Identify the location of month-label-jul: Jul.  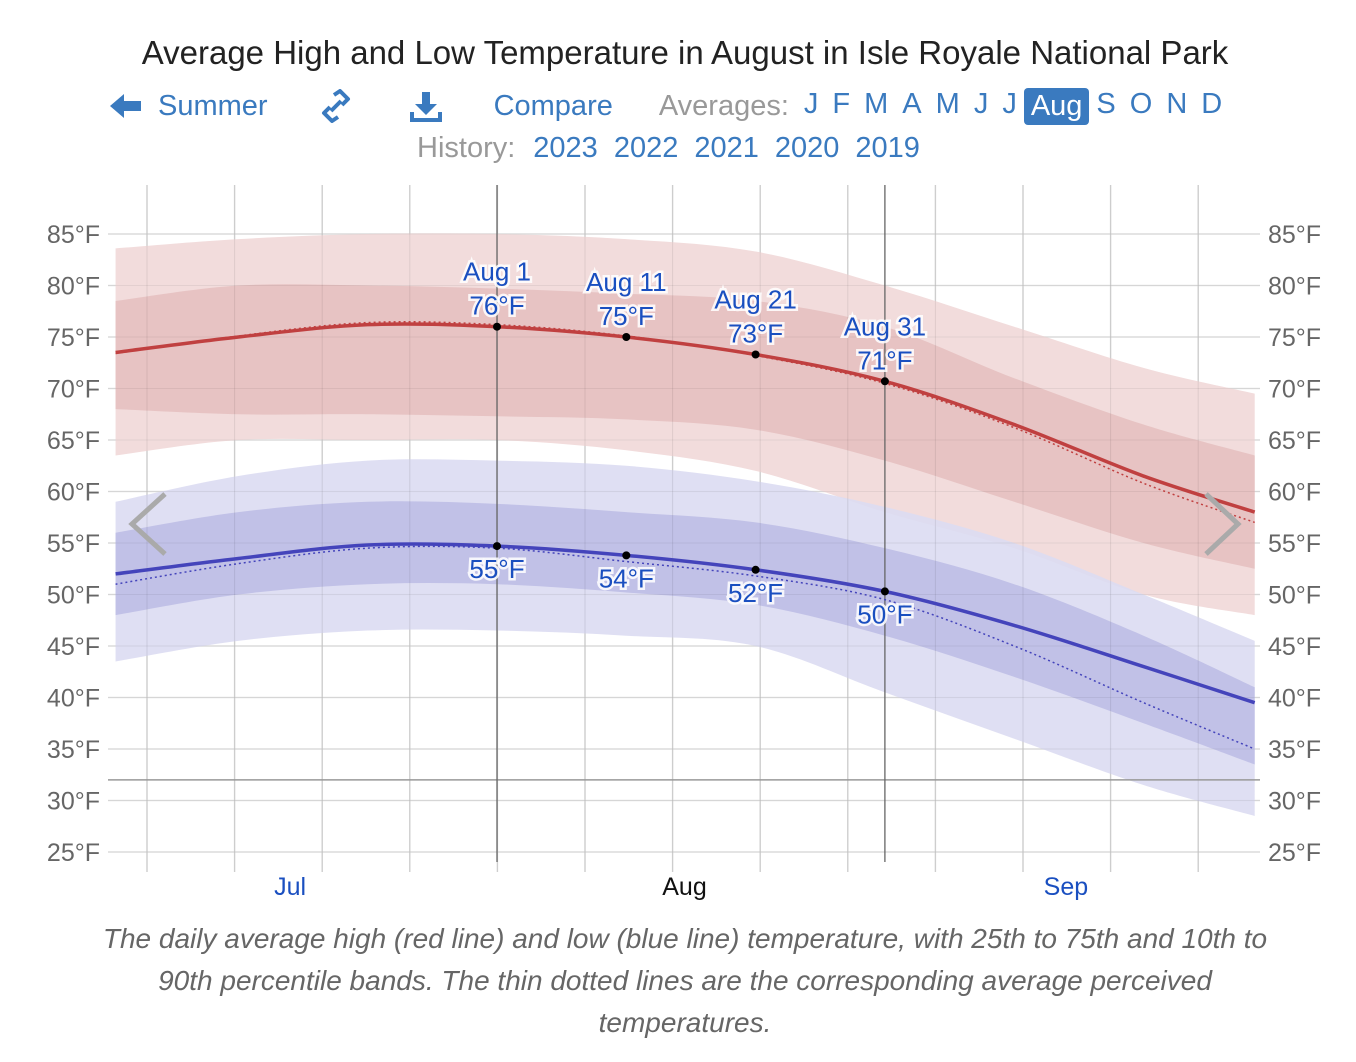
(290, 887).